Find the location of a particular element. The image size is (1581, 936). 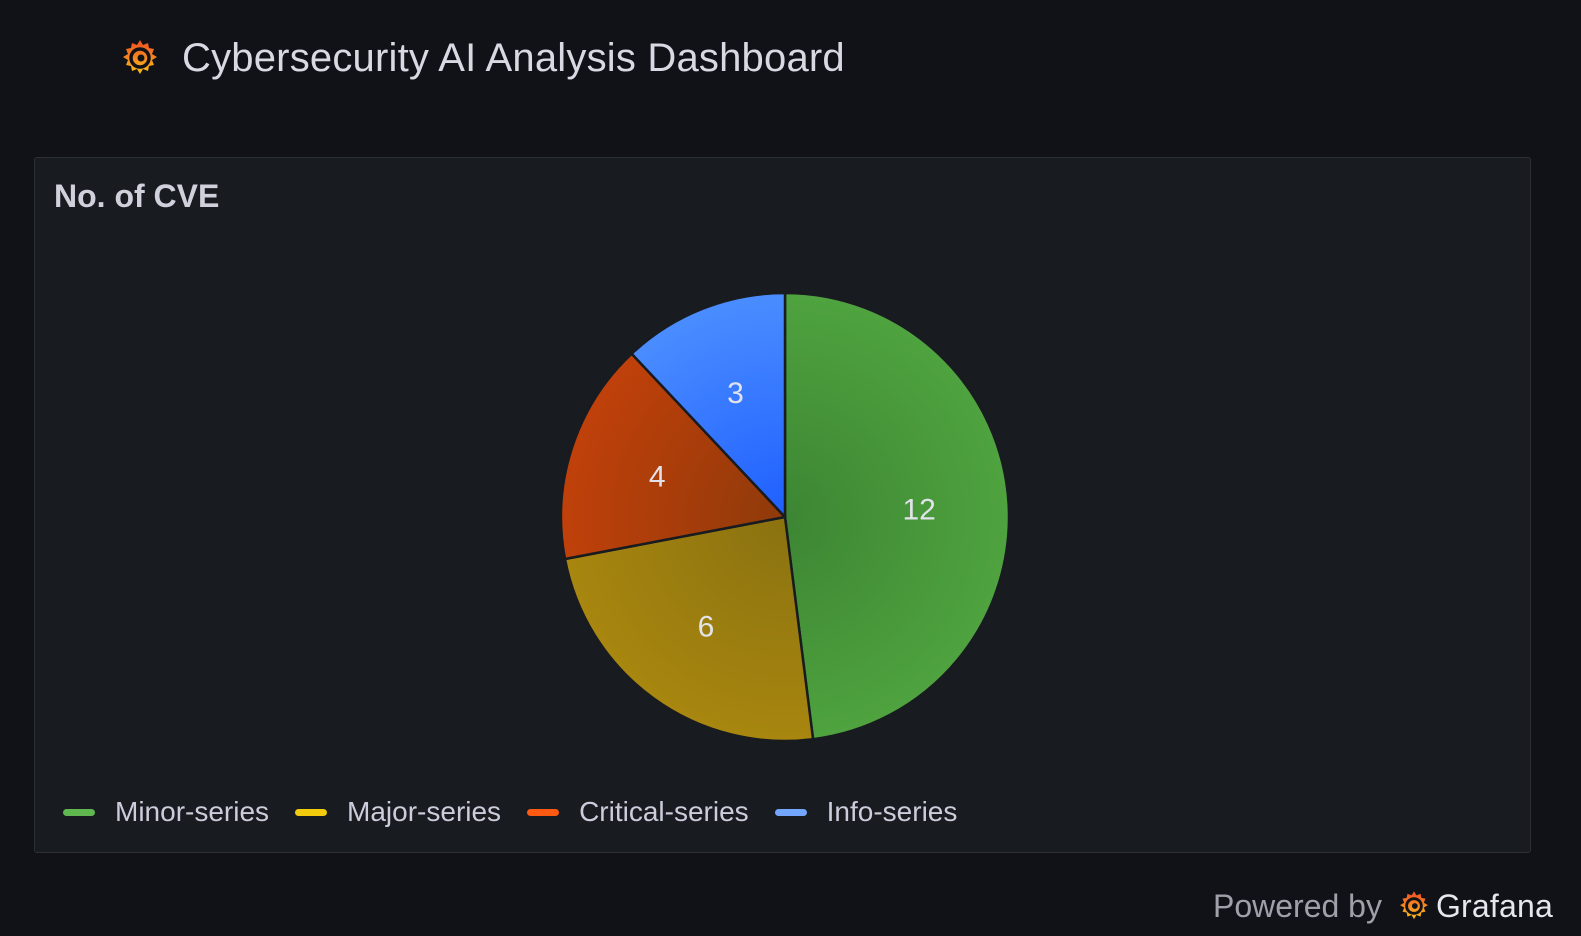

legend-label: Critical-series is located at coordinates (664, 811).